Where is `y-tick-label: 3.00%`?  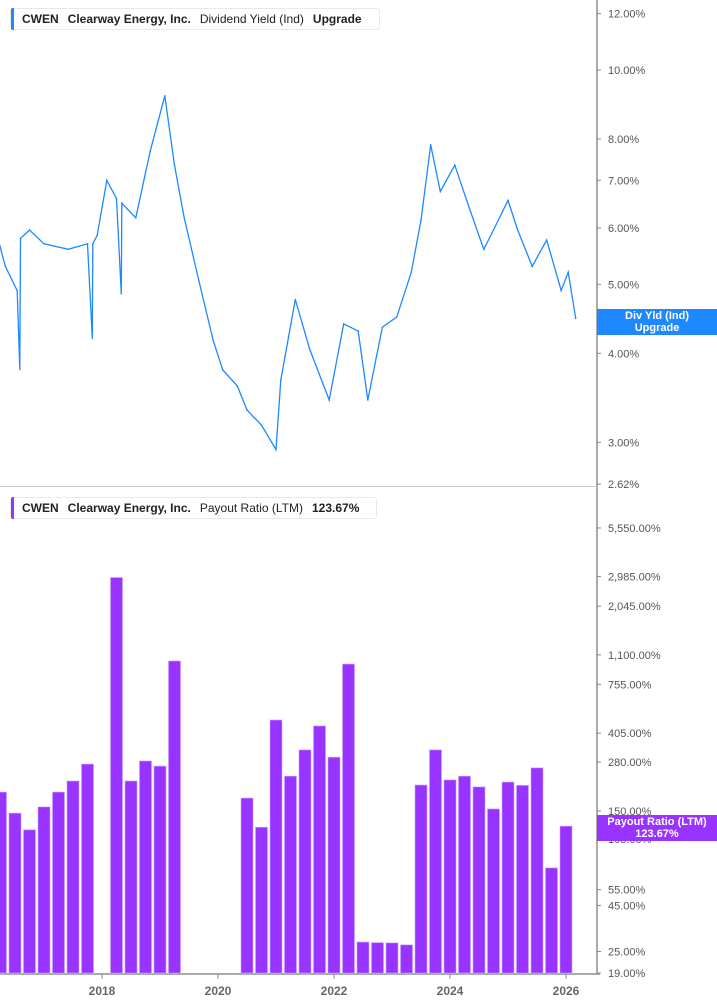
y-tick-label: 3.00% is located at coordinates (623, 443).